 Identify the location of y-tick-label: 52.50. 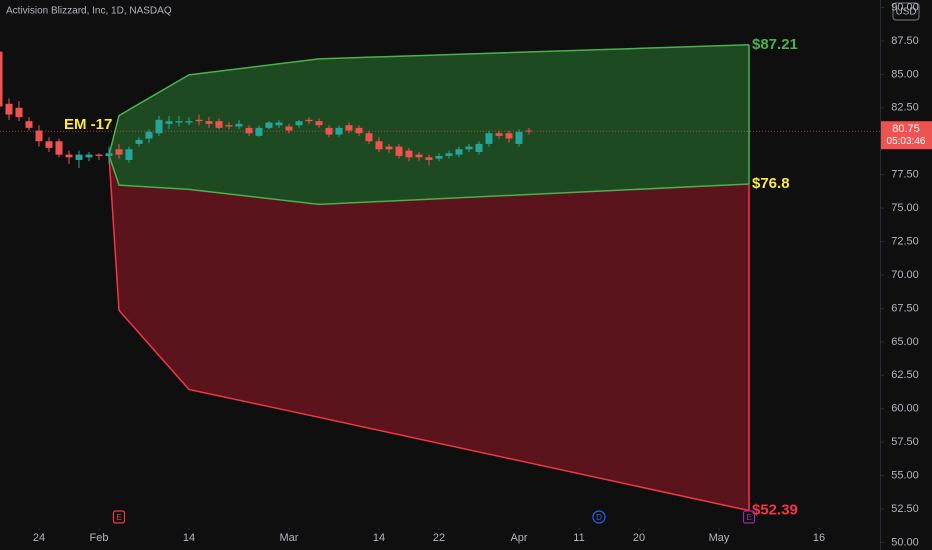
(905, 509).